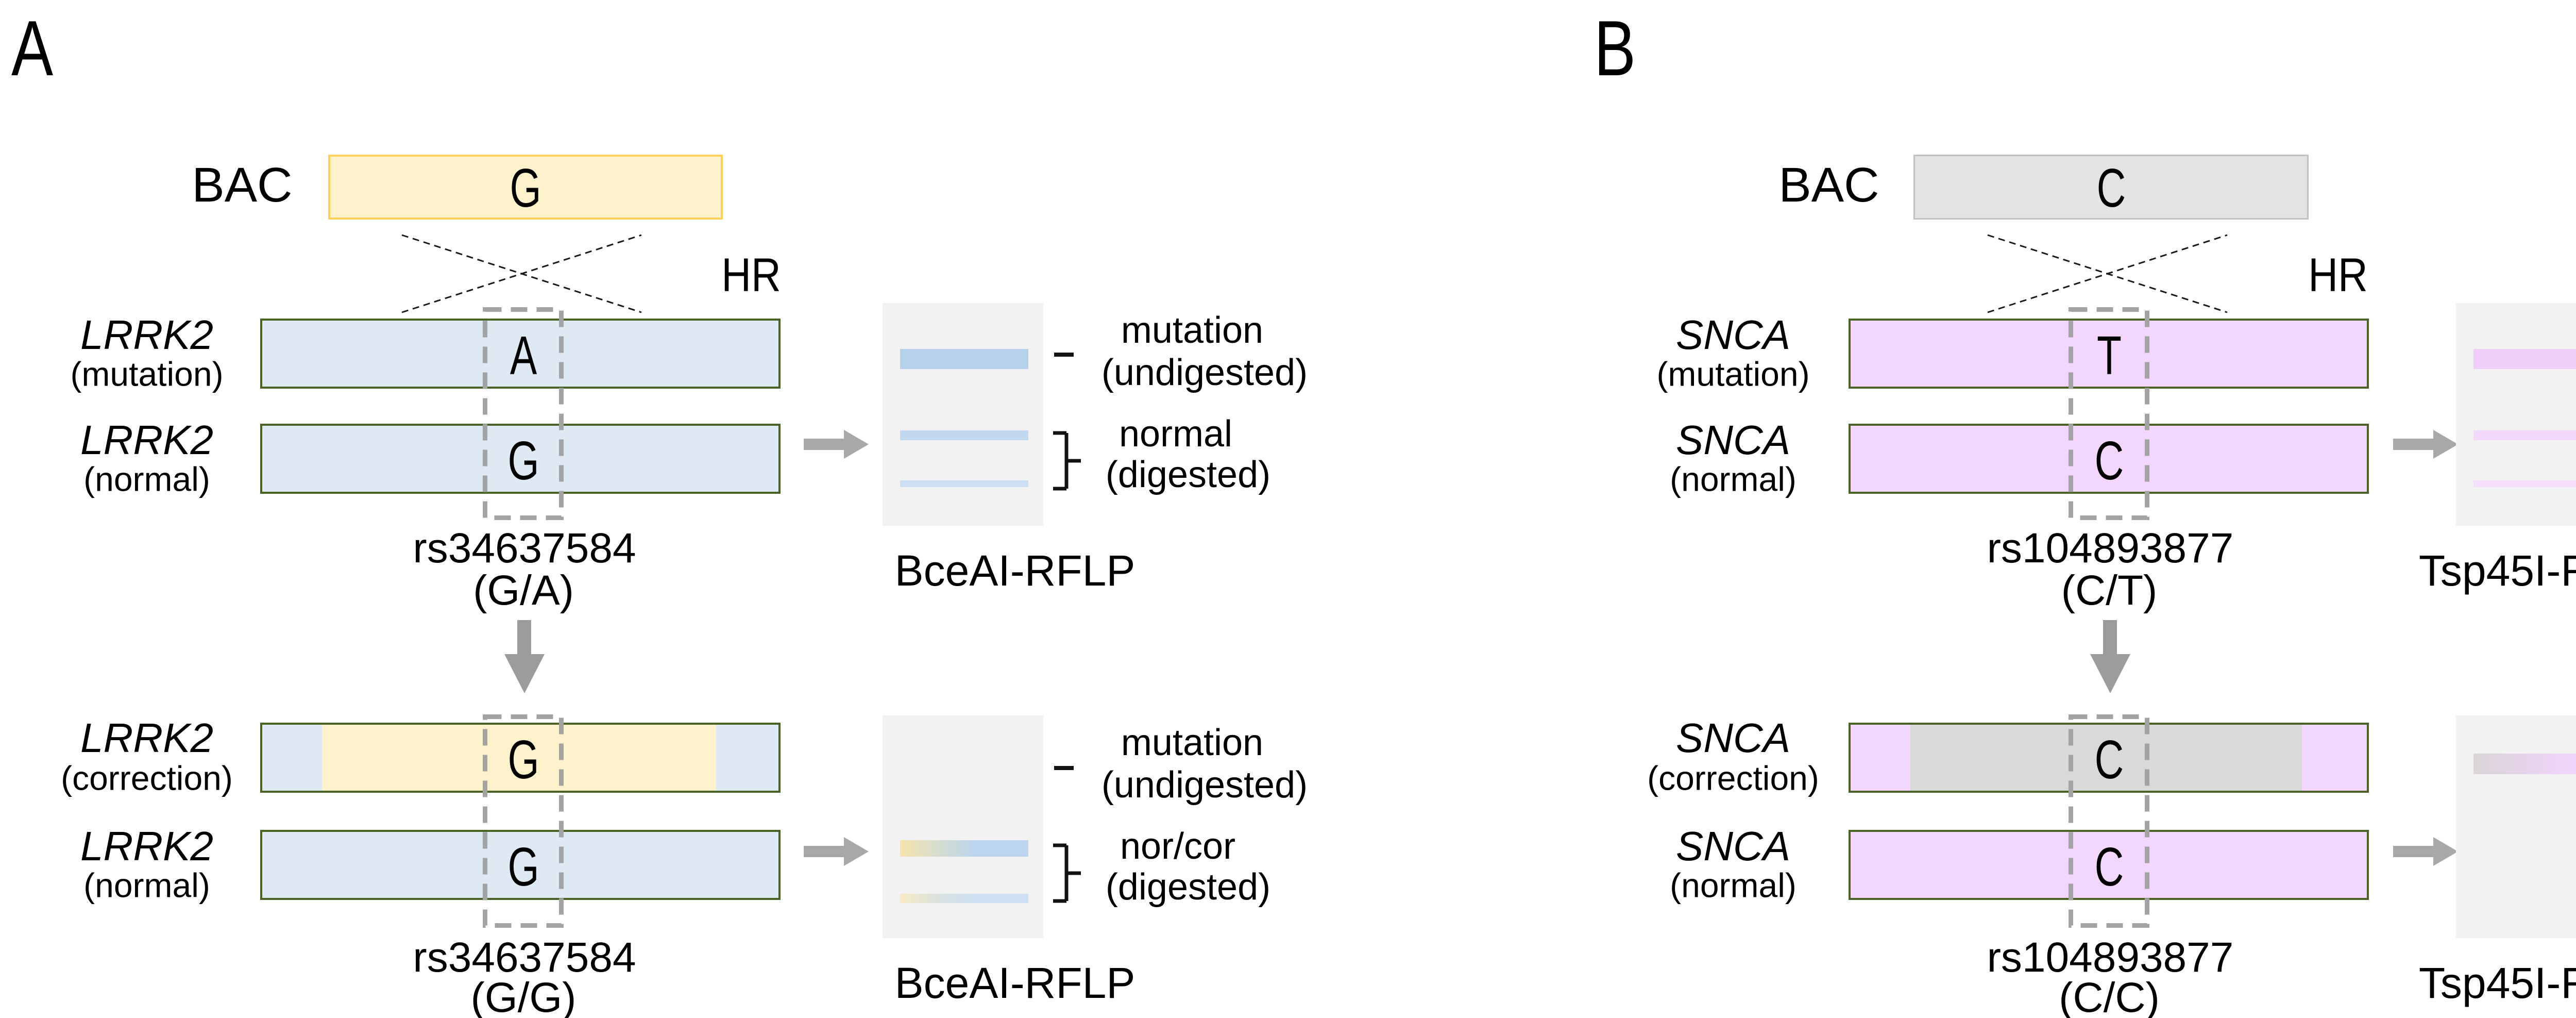  What do you see at coordinates (32, 48) in the screenshot?
I see `panel-a-letter: A` at bounding box center [32, 48].